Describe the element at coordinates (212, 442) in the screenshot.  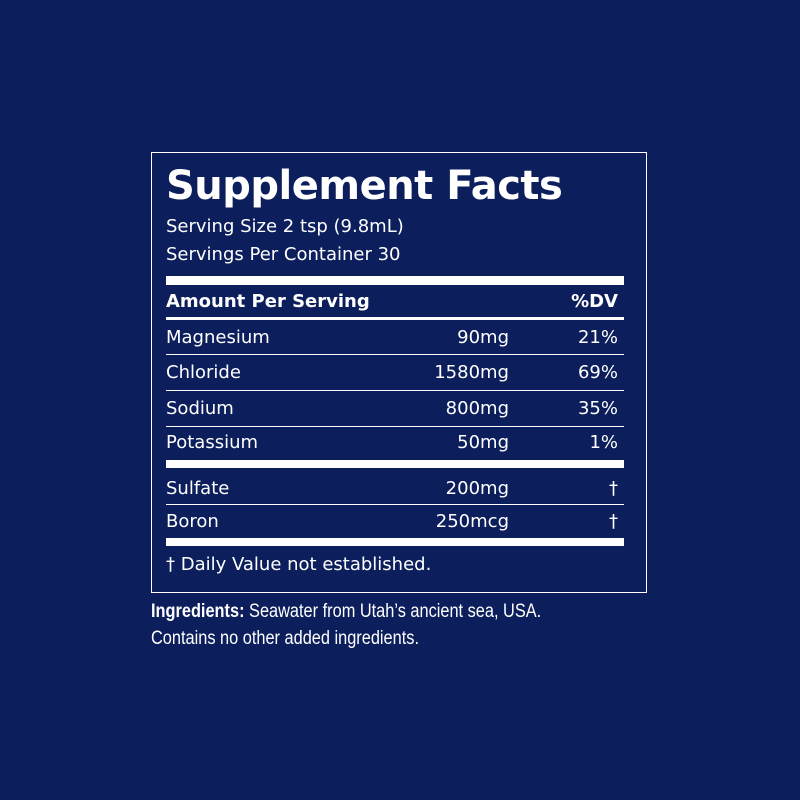
I see `nutrient-name: Potassium` at that location.